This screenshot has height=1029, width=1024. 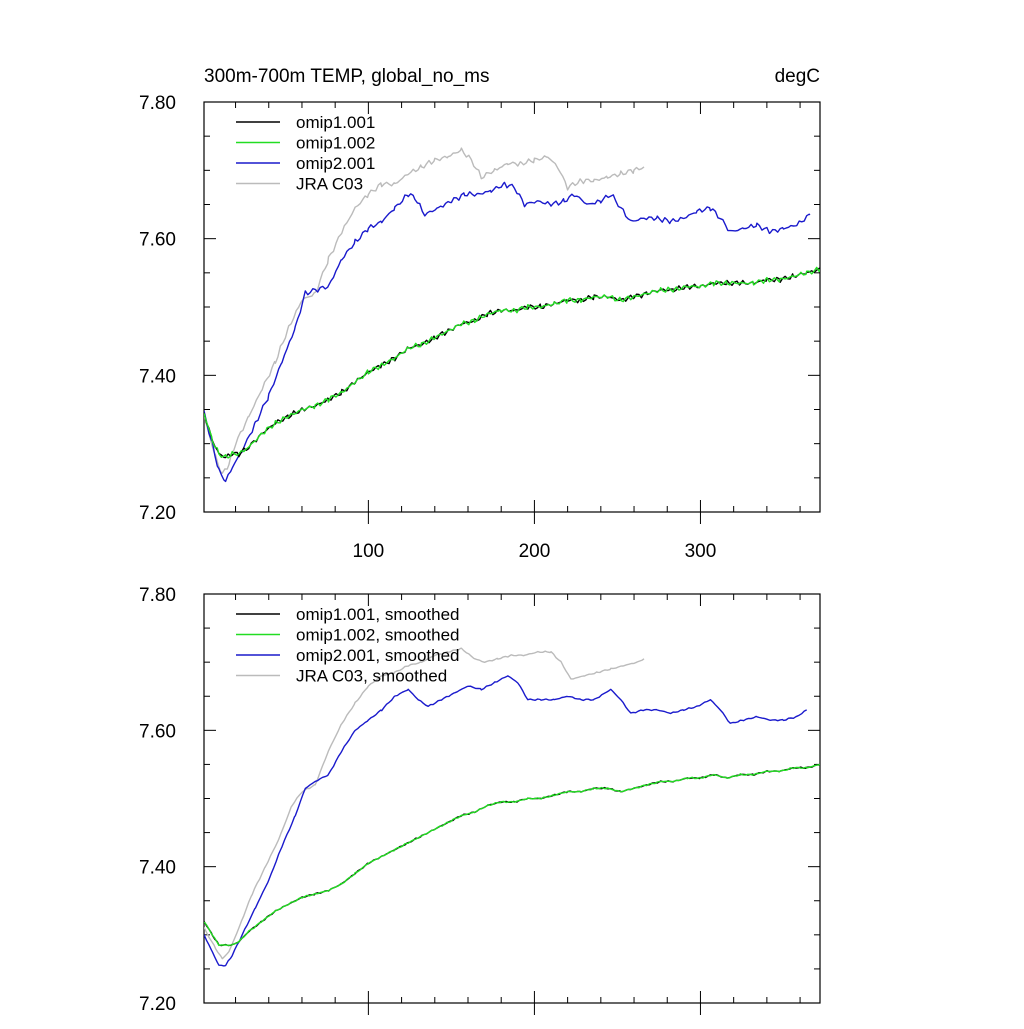 What do you see at coordinates (329, 184) in the screenshot?
I see `legend-label: JRA C03` at bounding box center [329, 184].